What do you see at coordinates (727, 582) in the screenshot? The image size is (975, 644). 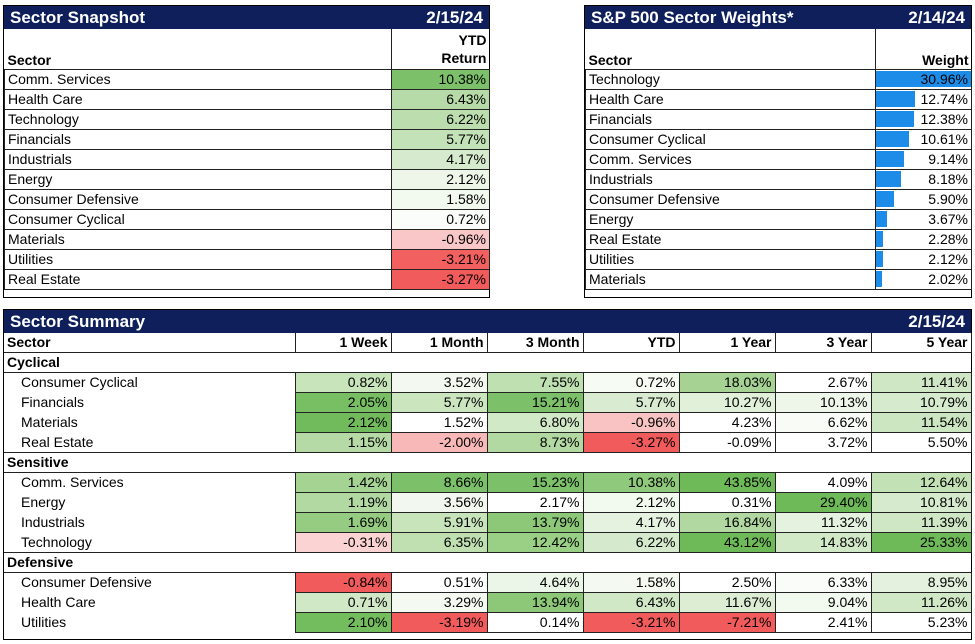 I see `summary-value-cell: 2.50%` at bounding box center [727, 582].